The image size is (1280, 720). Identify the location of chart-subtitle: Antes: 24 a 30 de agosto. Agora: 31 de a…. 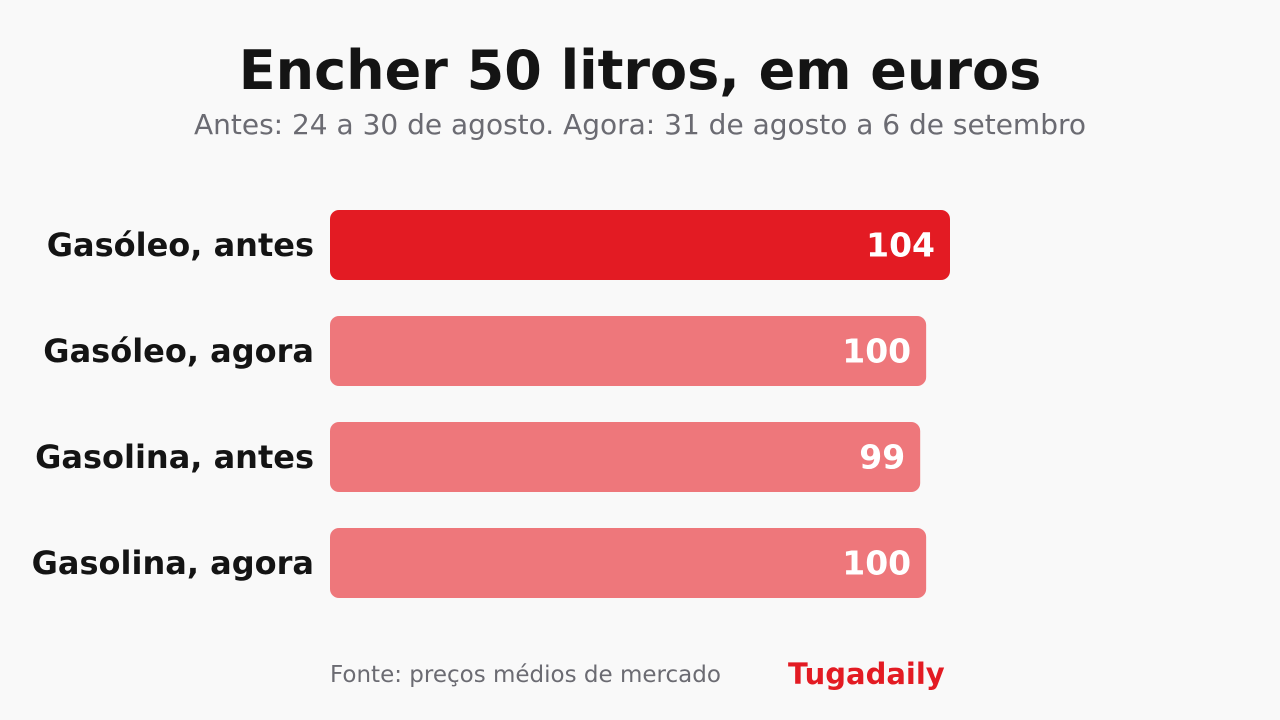
(640, 124).